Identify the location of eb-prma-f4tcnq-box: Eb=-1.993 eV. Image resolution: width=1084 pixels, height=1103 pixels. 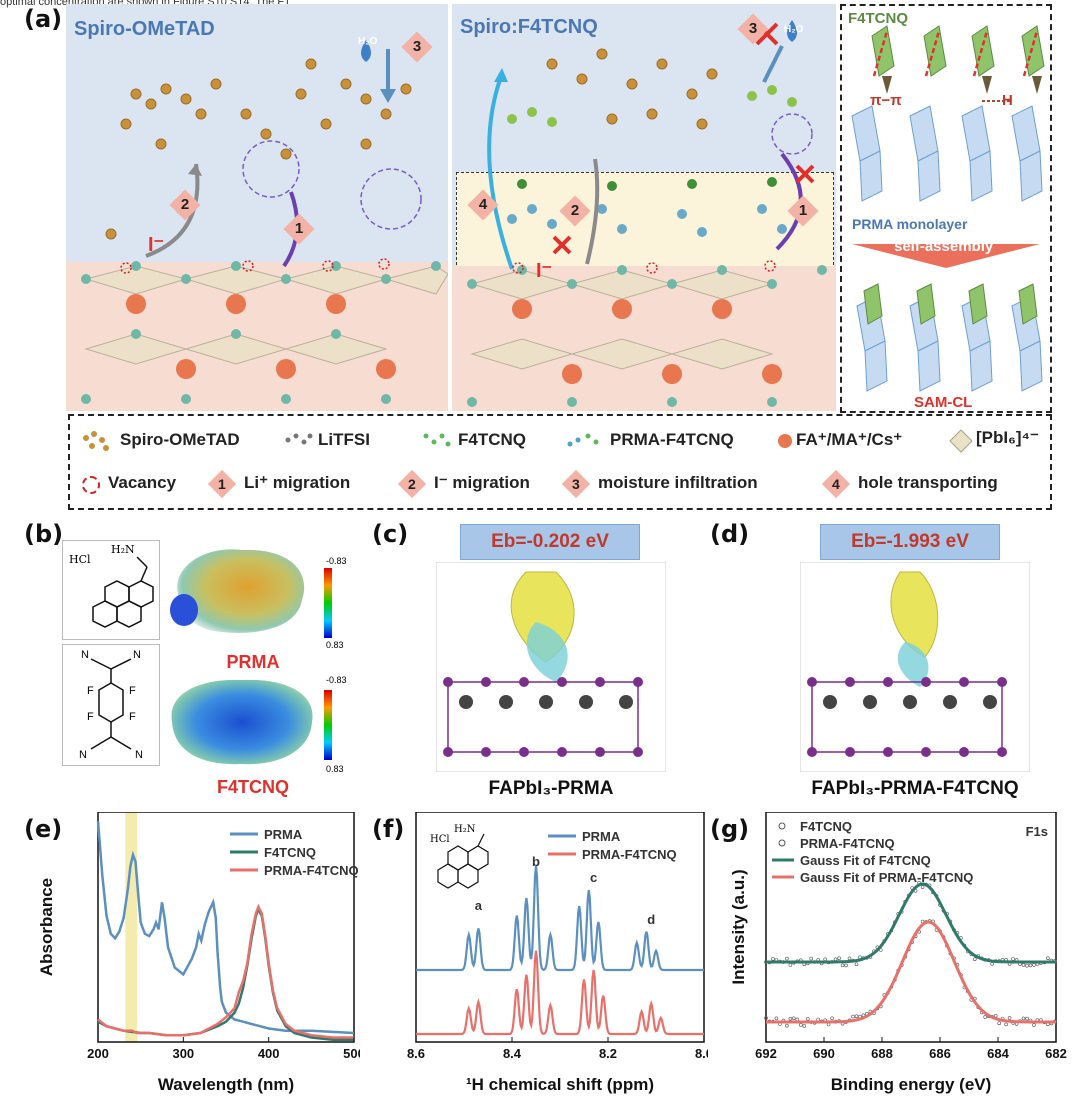
(910, 542).